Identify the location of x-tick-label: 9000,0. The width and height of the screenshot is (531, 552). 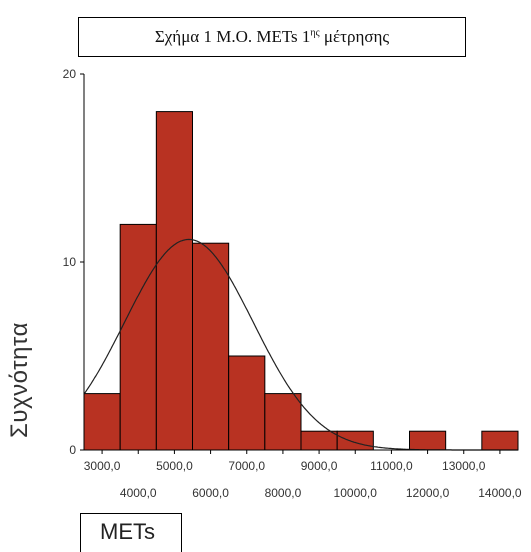
(319, 466).